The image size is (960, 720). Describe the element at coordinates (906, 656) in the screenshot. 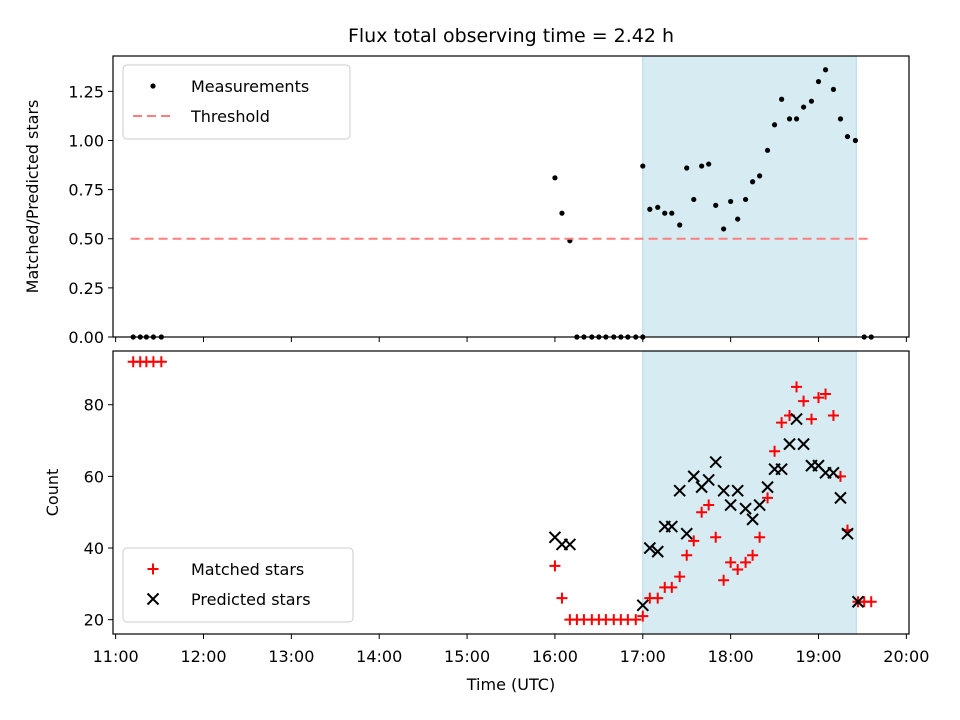

I see `x-tick-label: 20:00` at that location.